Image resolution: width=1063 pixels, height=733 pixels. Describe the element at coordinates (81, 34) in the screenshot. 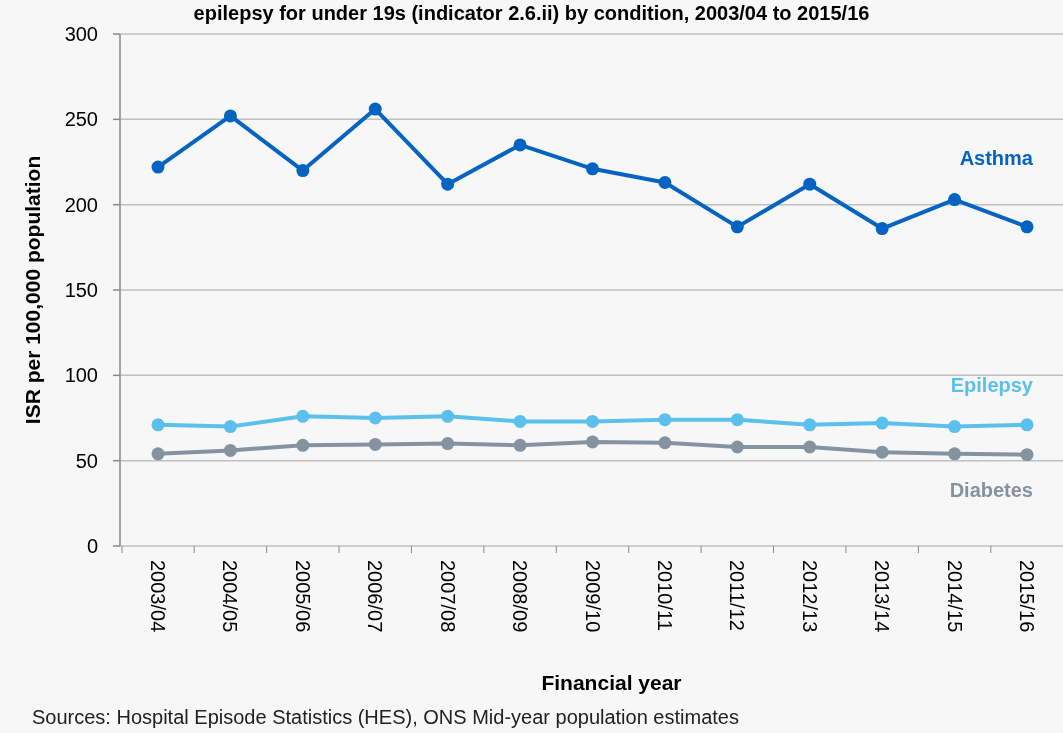

I see `y-tick-label: 300` at that location.